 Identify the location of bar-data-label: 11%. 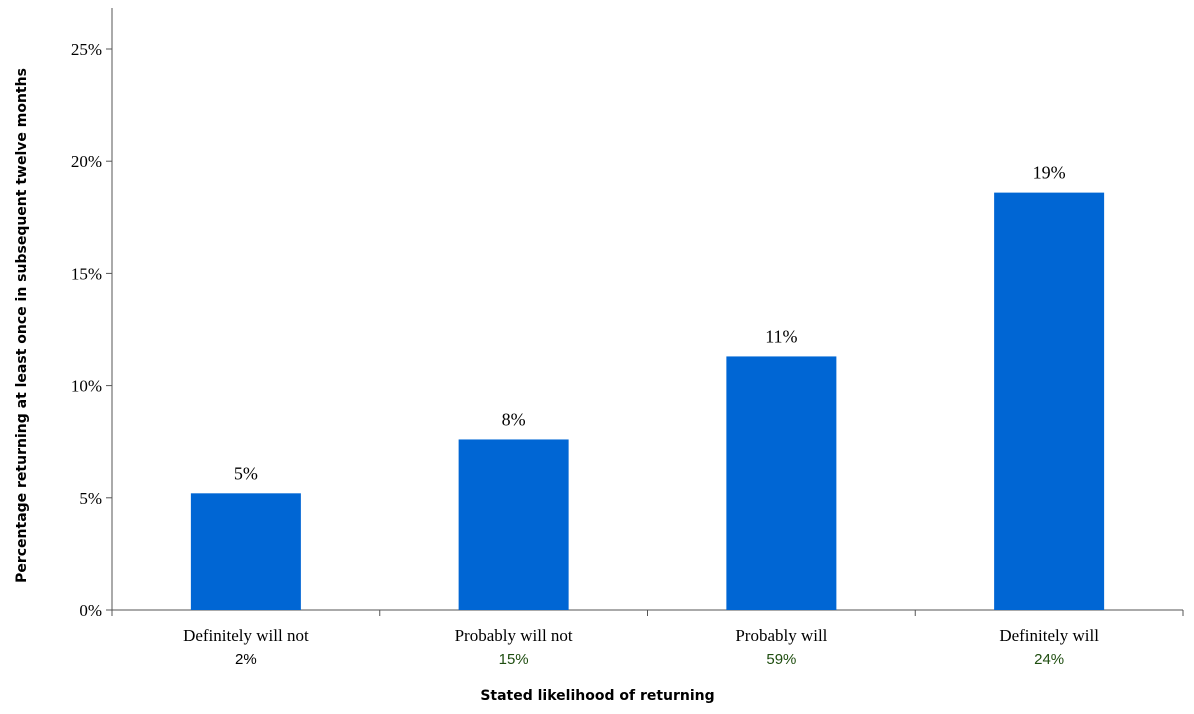
(781, 336).